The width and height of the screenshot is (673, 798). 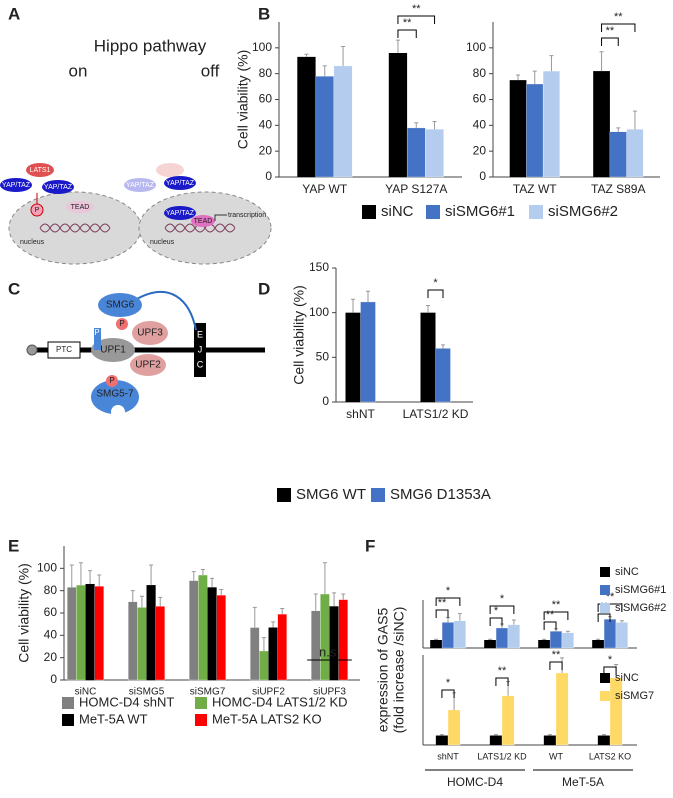 I want to click on y-tick-label: 150, so click(x=319, y=267).